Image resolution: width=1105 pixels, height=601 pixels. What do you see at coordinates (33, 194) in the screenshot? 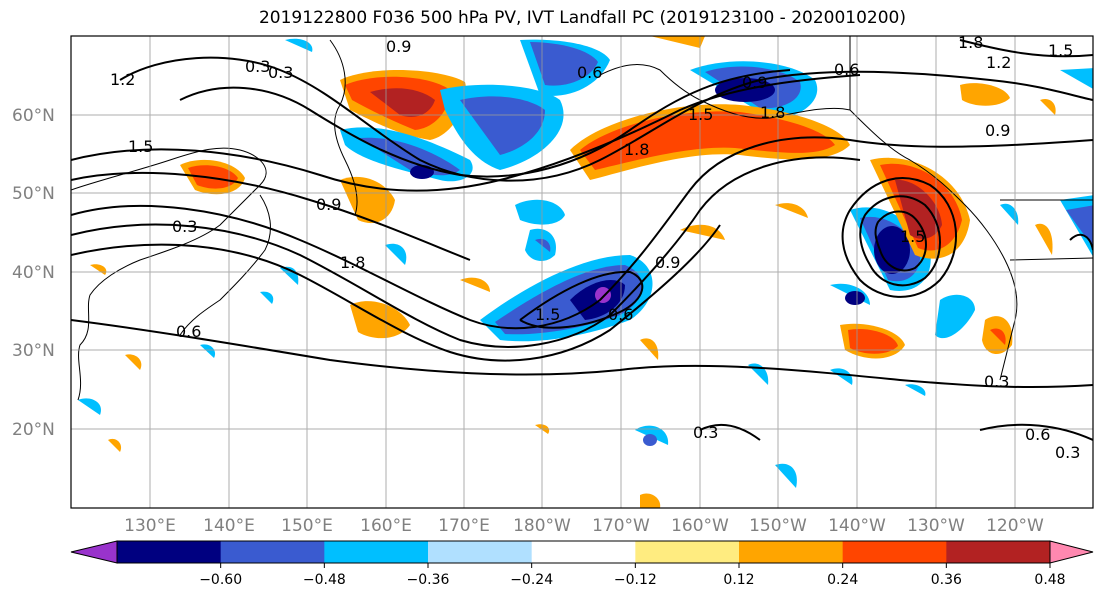
I see `lat-label: 50°N` at bounding box center [33, 194].